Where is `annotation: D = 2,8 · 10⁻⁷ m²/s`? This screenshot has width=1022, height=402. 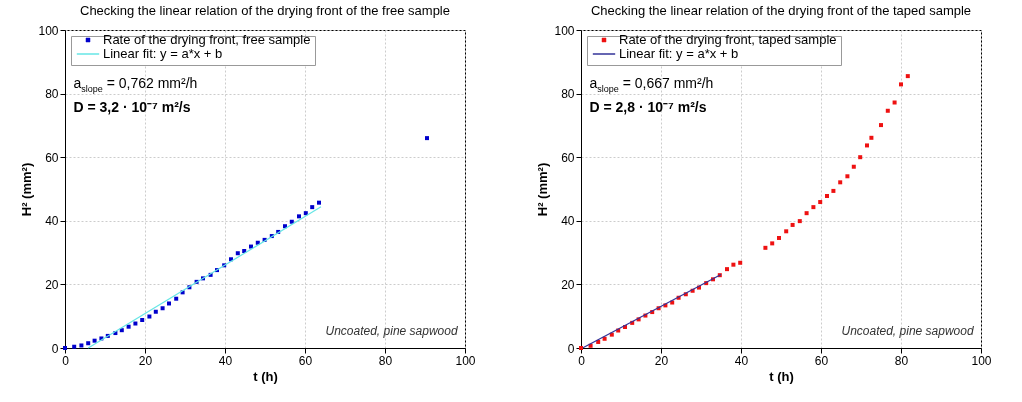
annotation: D = 2,8 · 10⁻⁷ m²/s is located at coordinates (648, 106).